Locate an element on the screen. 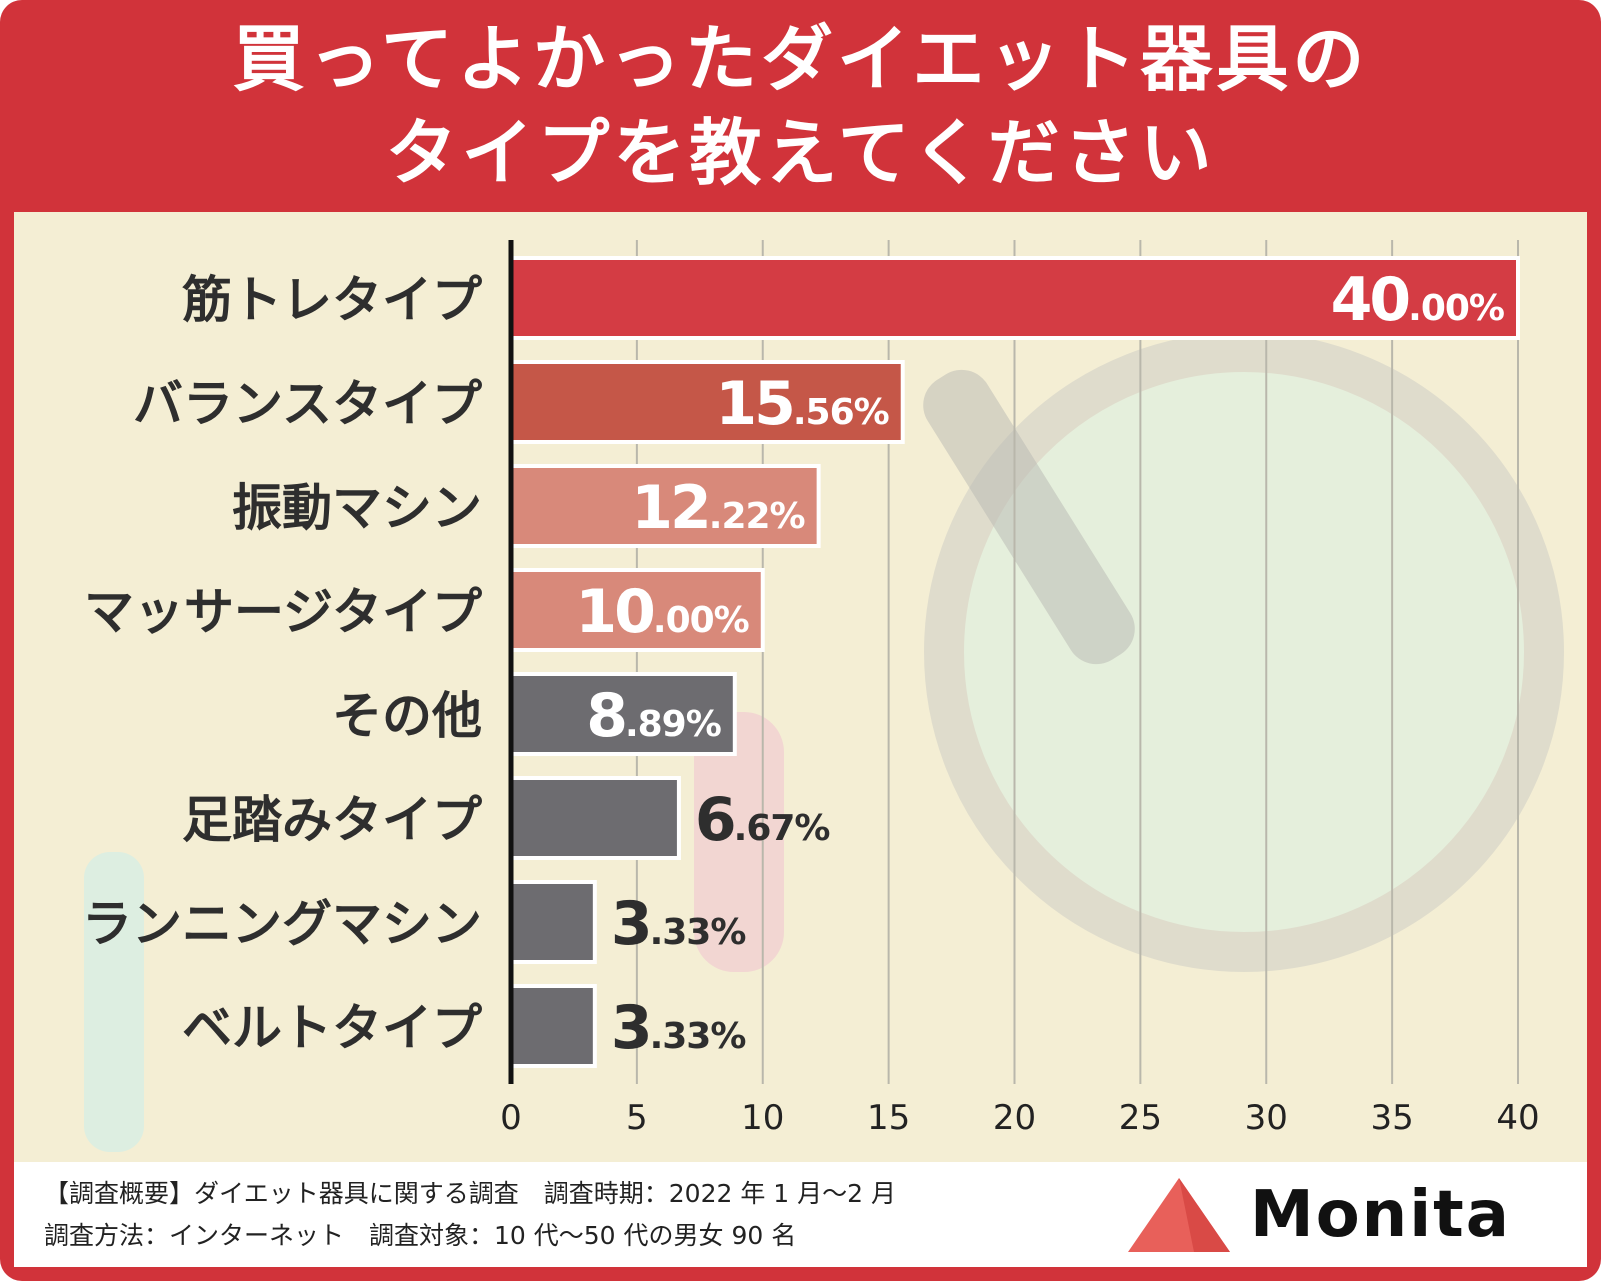  category-label: 足踏みタイプ is located at coordinates (332, 820).